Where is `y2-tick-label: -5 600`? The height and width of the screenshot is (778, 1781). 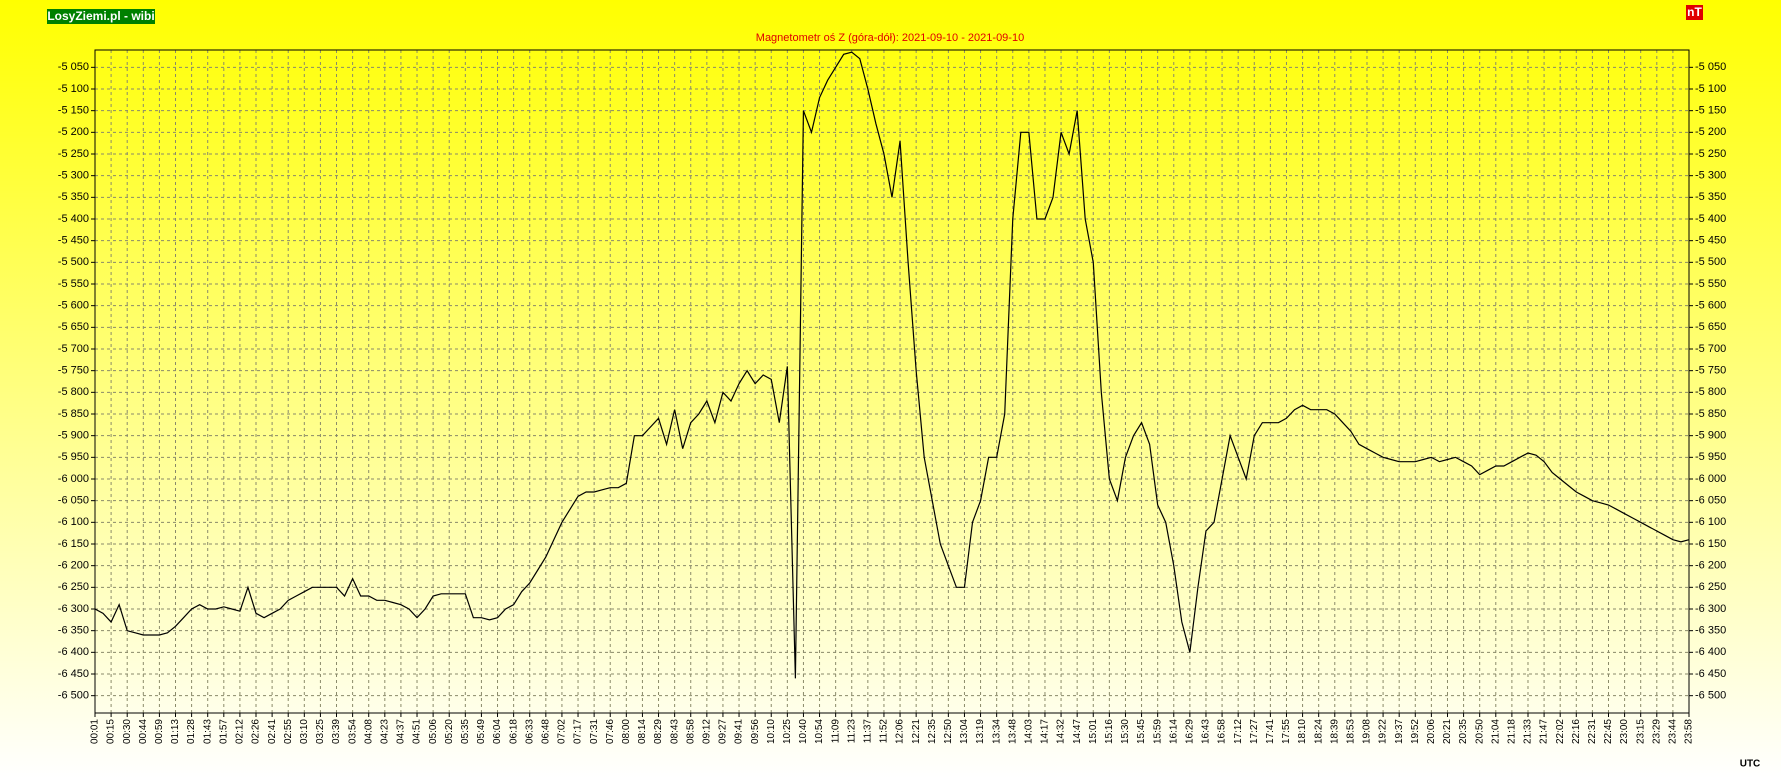 y2-tick-label: -5 600 is located at coordinates (1710, 306).